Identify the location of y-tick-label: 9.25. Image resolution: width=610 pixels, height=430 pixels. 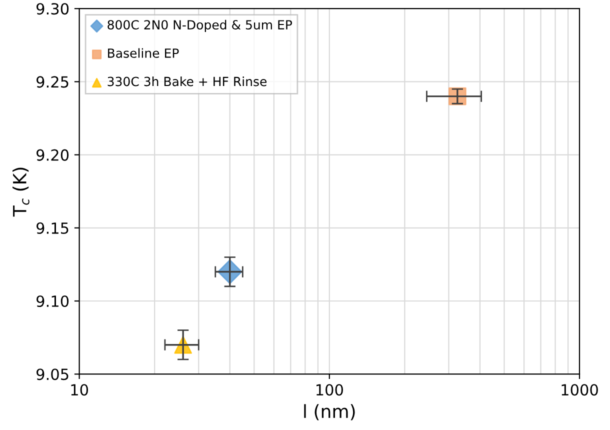
(52, 82).